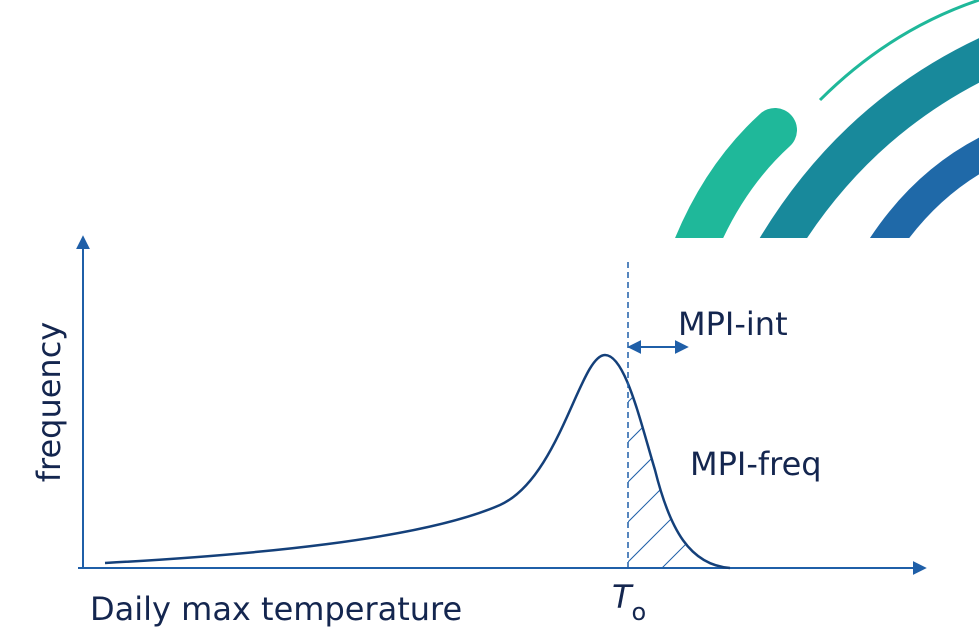 This screenshot has height=634, width=979. Describe the element at coordinates (49, 402) in the screenshot. I see `y-label: frequency` at that location.